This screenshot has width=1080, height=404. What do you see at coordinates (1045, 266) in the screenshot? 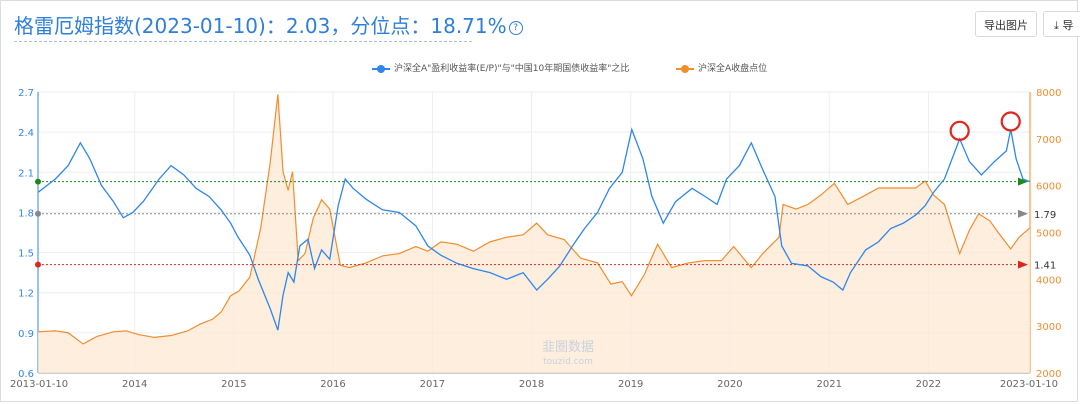
I see `reference-label: 1.41` at bounding box center [1045, 266].